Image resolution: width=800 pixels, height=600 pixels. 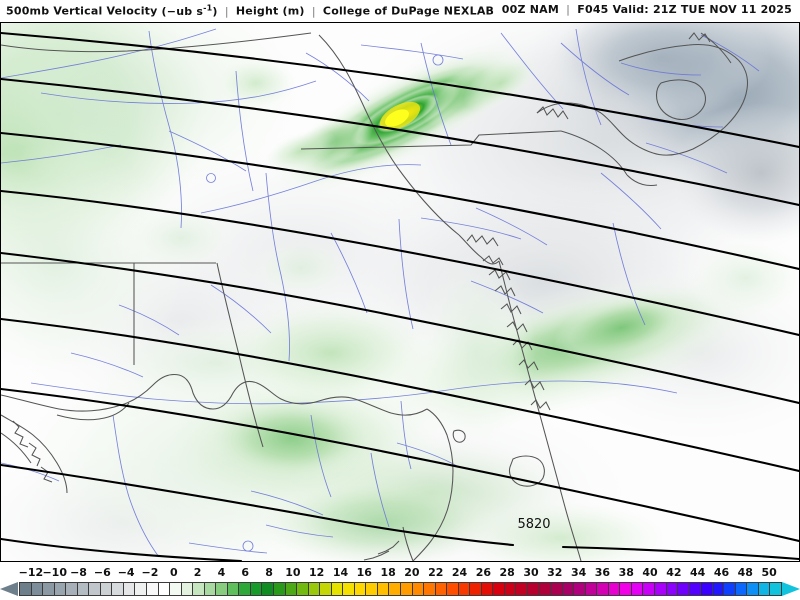 What do you see at coordinates (531, 572) in the screenshot?
I see `colorbar-tick-label: 30` at bounding box center [531, 572].